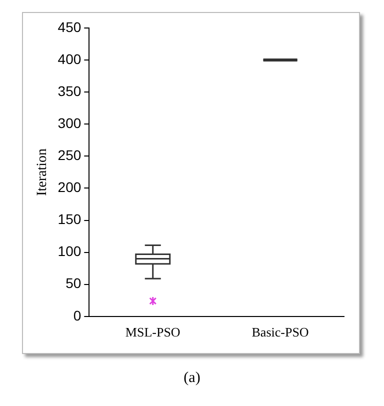 This screenshot has width=384, height=406. I want to click on y-tick-label: 400, so click(70, 58).